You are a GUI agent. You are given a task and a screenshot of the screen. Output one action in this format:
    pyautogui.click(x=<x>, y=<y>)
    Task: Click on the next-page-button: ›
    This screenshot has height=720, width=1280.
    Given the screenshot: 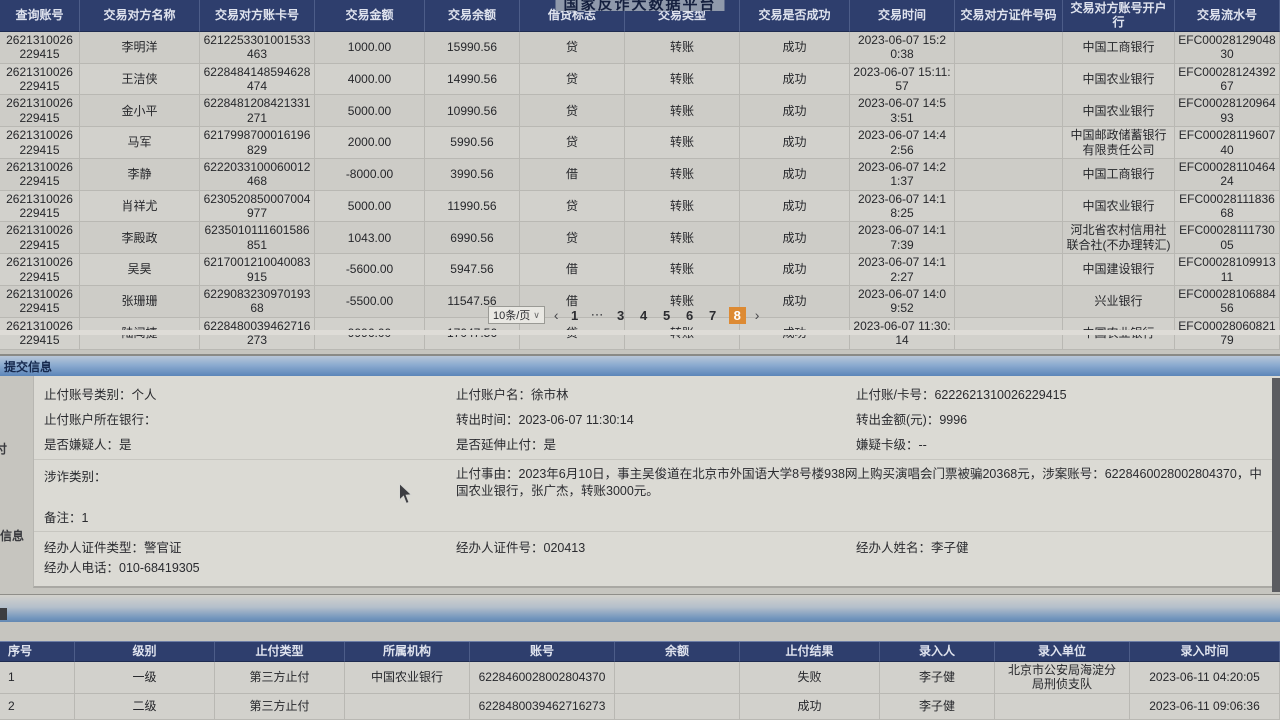 What is the action you would take?
    pyautogui.click(x=757, y=315)
    